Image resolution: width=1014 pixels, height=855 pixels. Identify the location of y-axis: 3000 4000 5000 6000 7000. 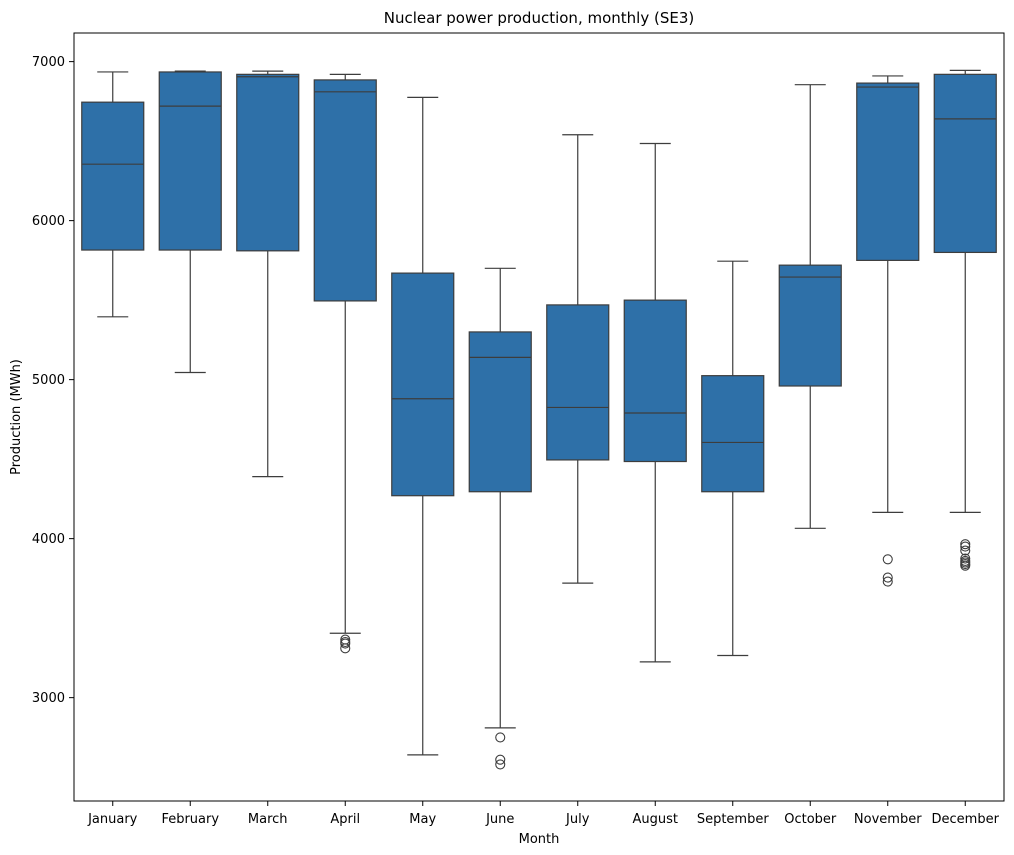
(53, 380).